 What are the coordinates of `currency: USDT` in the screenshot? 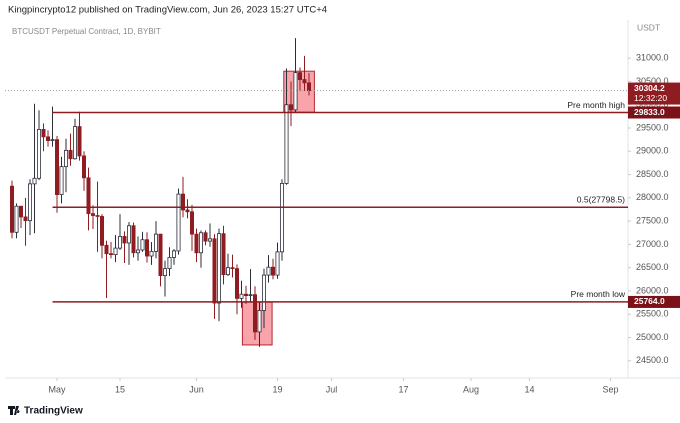 It's located at (648, 27).